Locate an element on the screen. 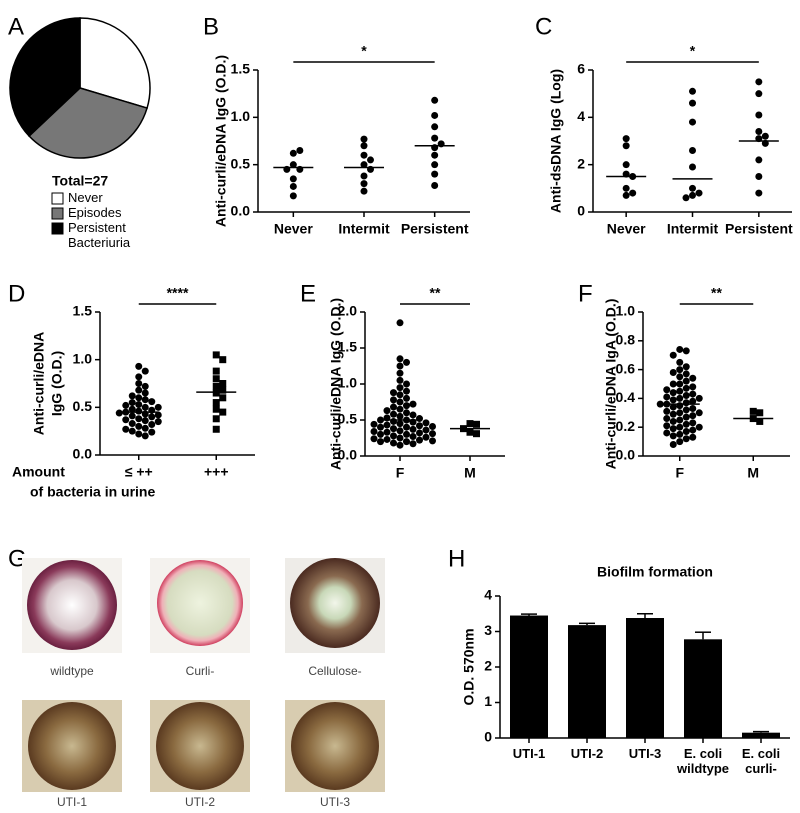  pie-slice is located at coordinates (45, 77).